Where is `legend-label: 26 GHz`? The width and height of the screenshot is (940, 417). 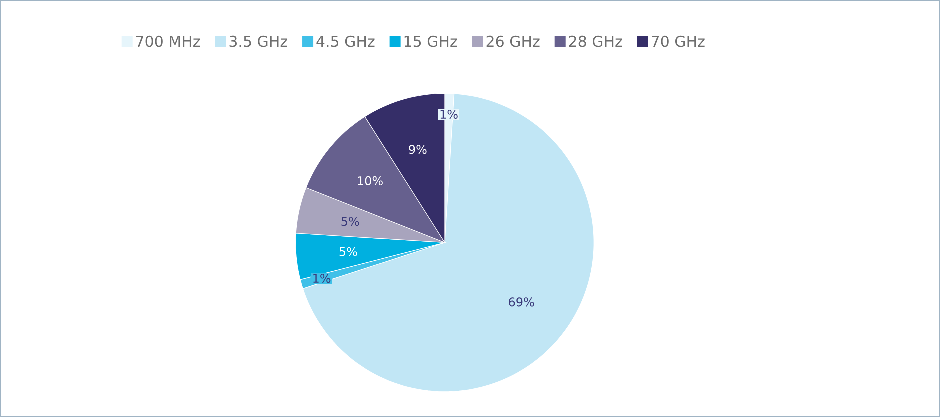
legend-label: 26 GHz is located at coordinates (513, 42).